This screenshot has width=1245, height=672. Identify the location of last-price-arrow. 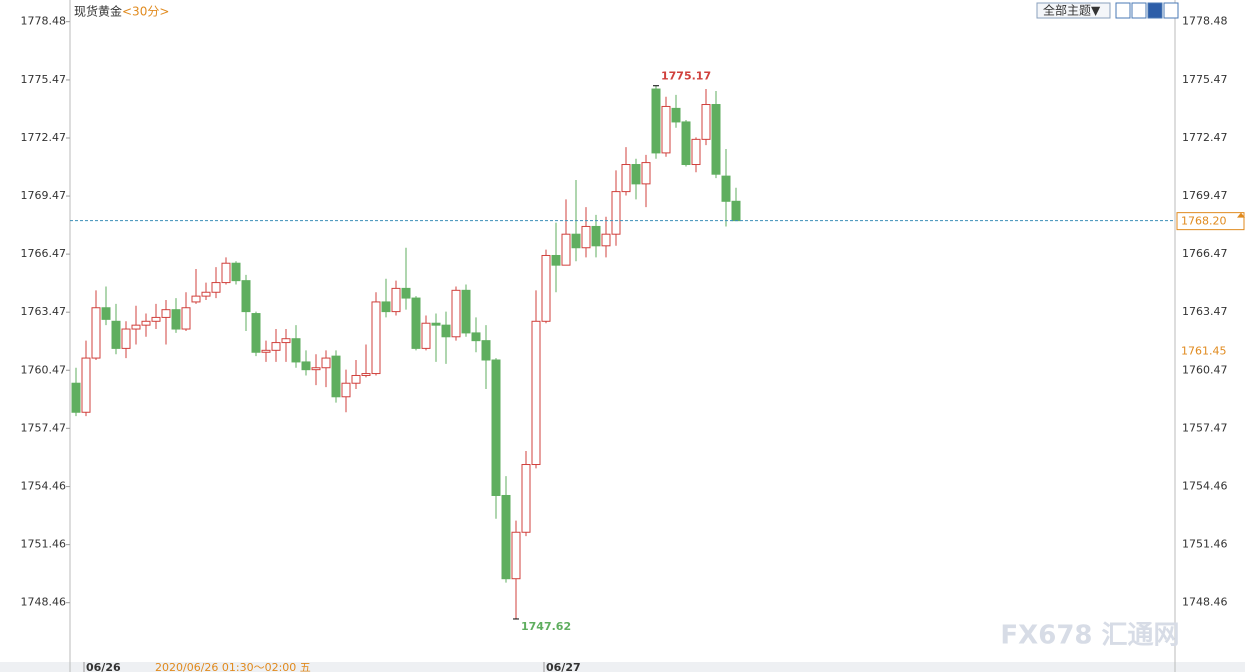
(1241, 215).